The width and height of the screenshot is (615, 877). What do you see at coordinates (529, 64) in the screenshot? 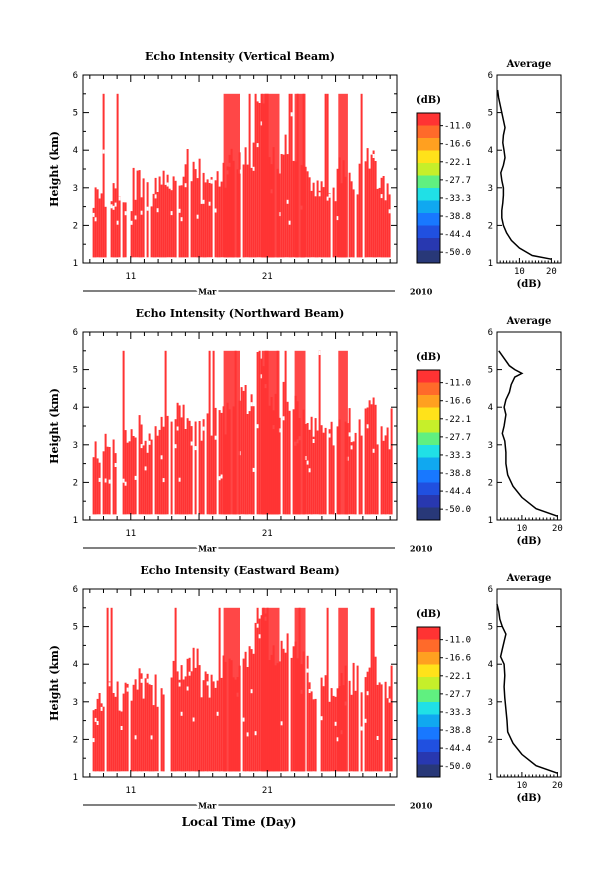
I see `average-title: Average` at bounding box center [529, 64].